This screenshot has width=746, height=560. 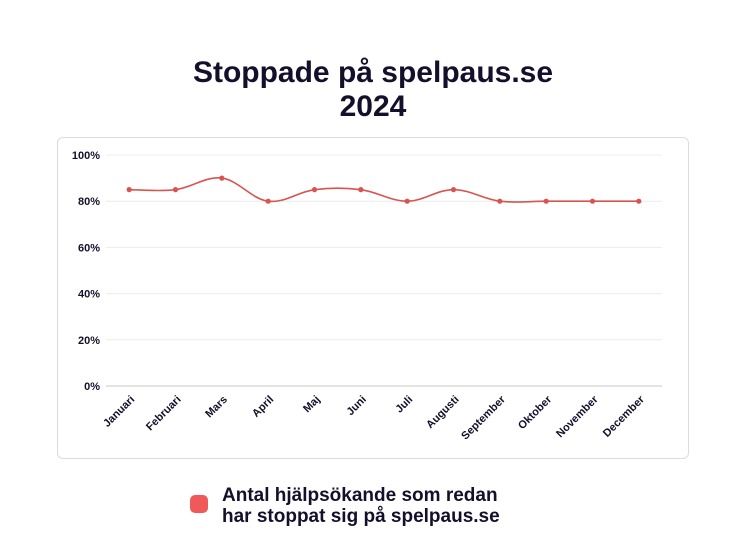 What do you see at coordinates (483, 417) in the screenshot?
I see `x-tick-label: September` at bounding box center [483, 417].